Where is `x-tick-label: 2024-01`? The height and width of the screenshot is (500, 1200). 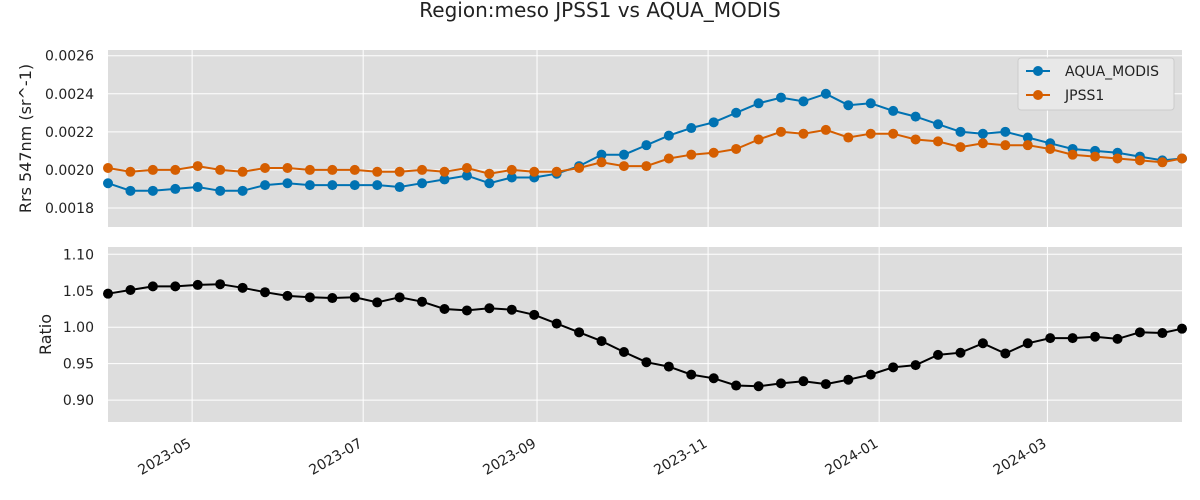 x-tick-label: 2024-01 is located at coordinates (851, 457).